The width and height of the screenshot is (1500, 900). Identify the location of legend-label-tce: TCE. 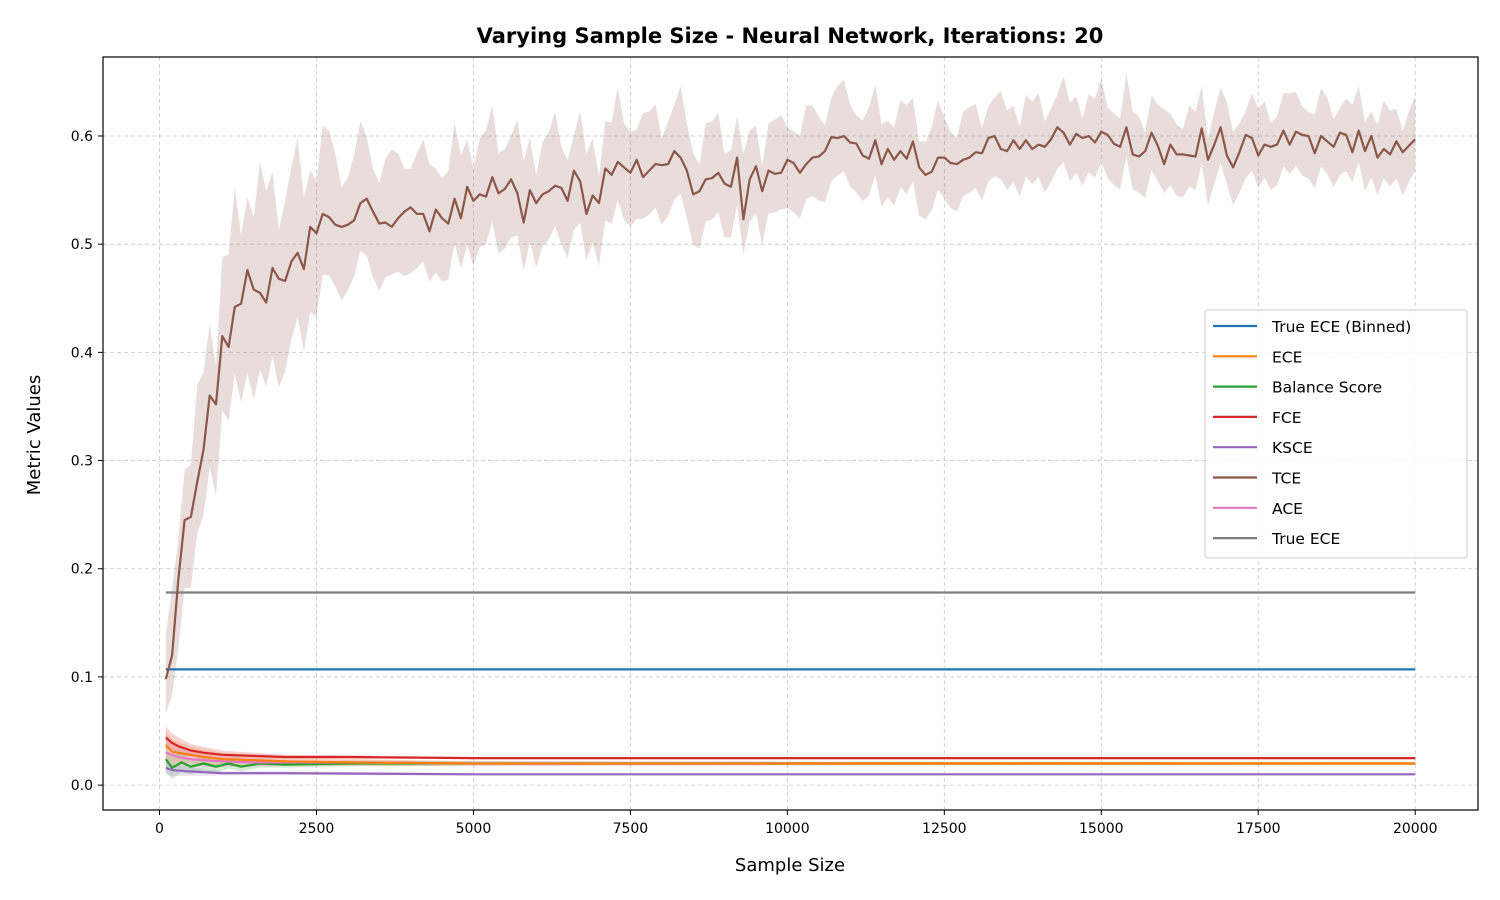
(1286, 479).